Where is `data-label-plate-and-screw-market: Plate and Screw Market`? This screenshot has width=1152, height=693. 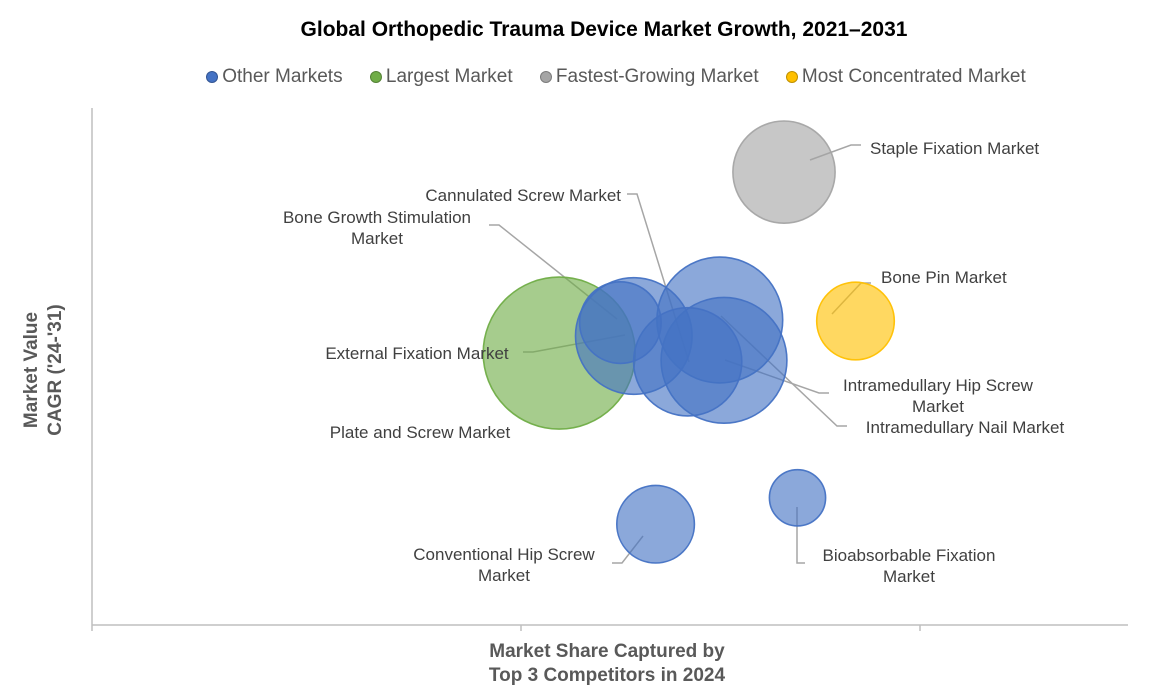
data-label-plate-and-screw-market: Plate and Screw Market is located at coordinates (420, 432).